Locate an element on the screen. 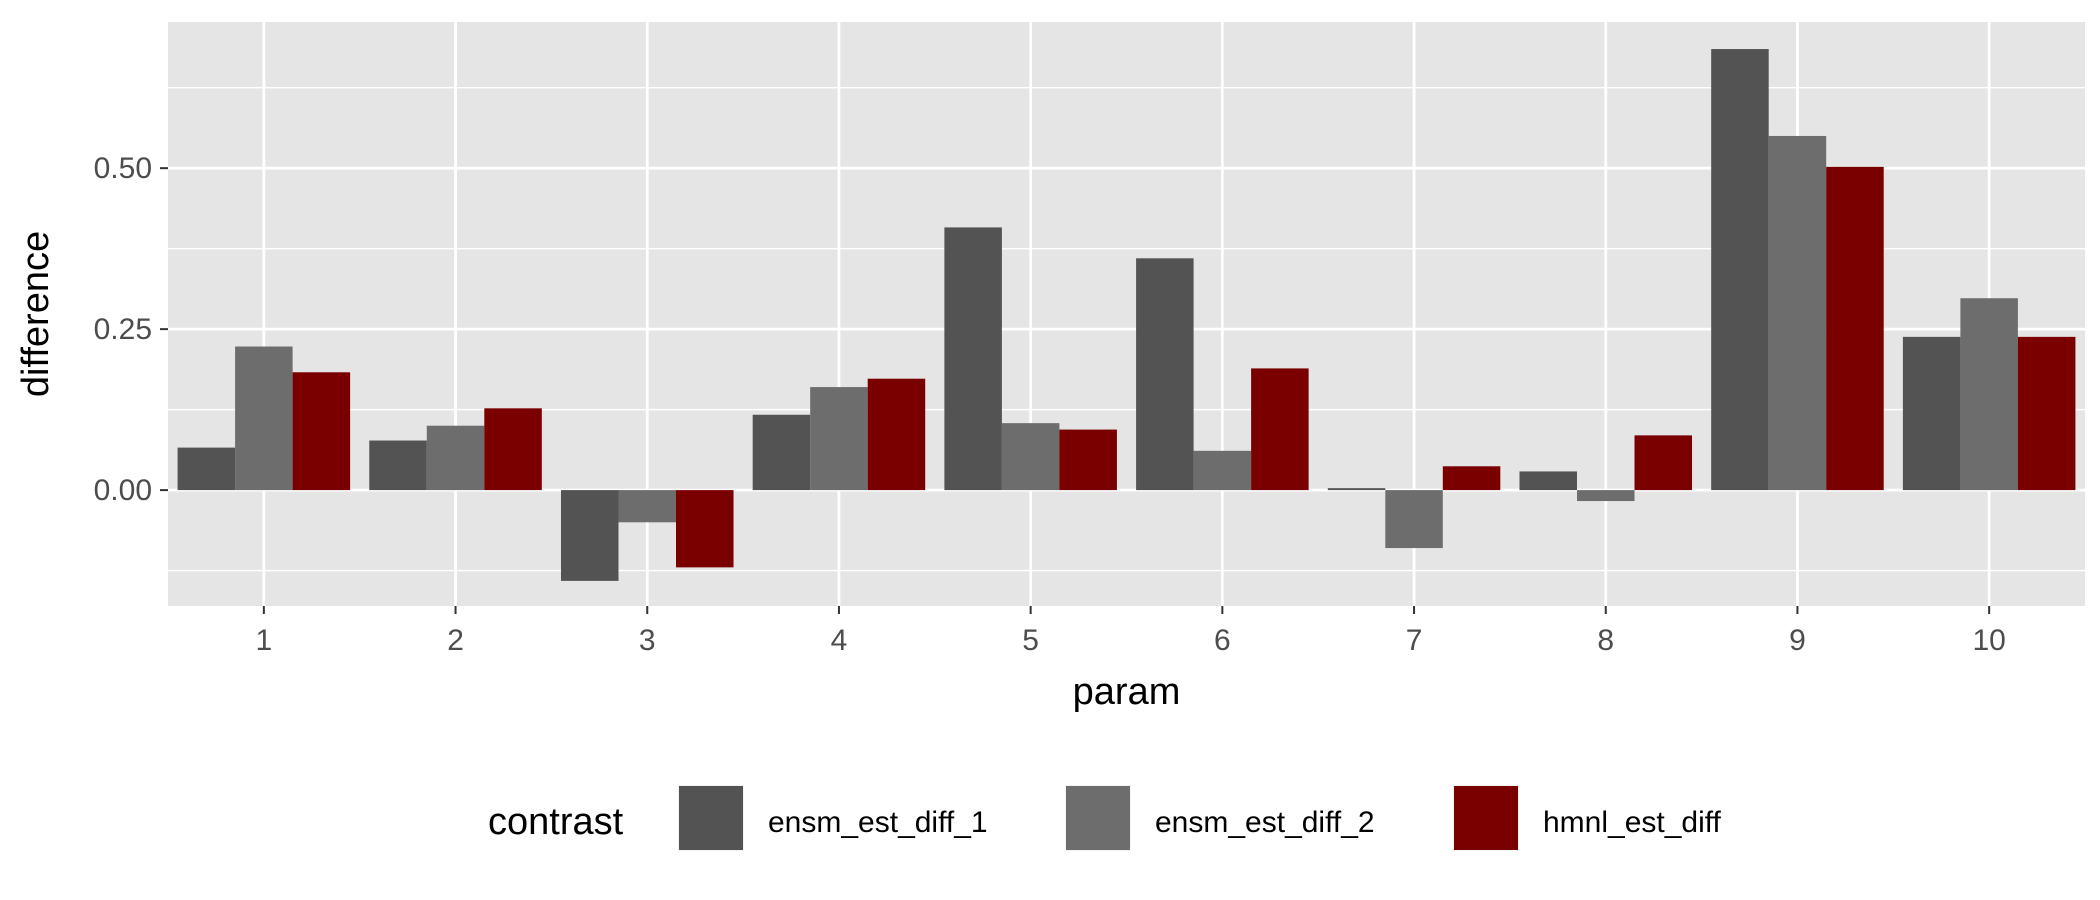  legend-label-ensm_est_diff_2: ensm_est_diff_2 is located at coordinates (1265, 822).